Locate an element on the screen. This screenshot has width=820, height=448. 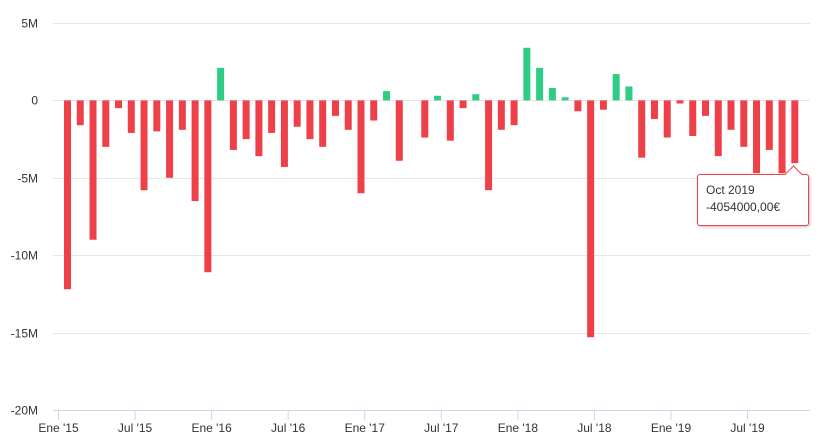
x-tick-label: Ene '17 is located at coordinates (365, 428).